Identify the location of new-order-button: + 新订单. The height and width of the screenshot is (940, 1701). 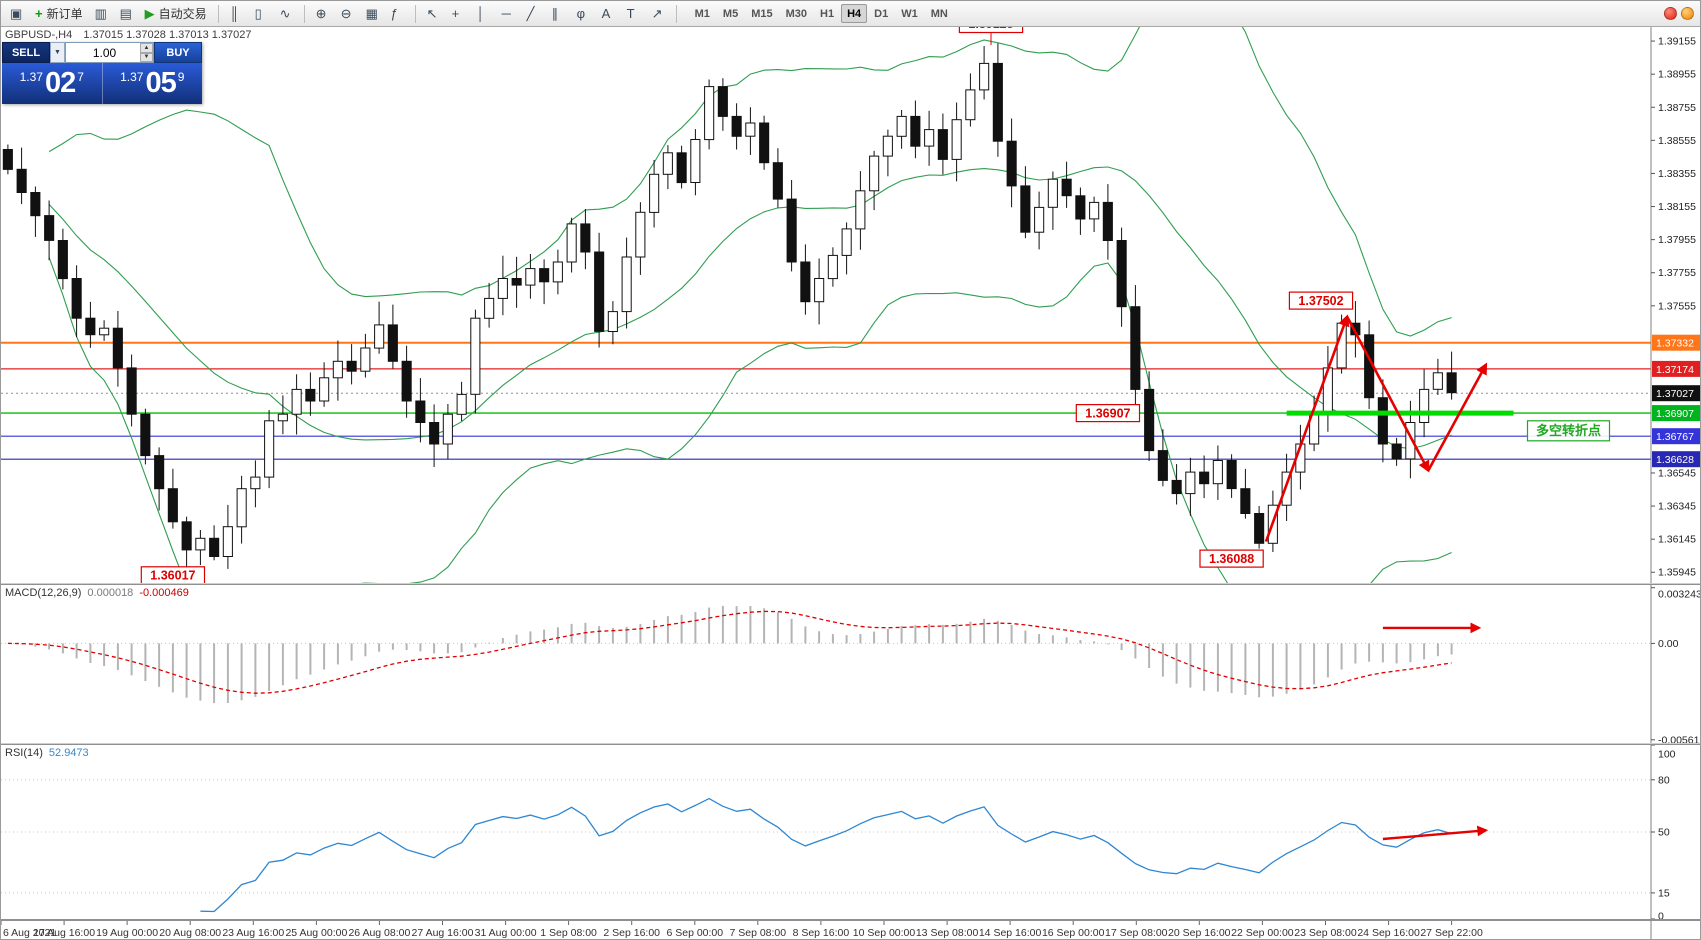
(59, 13).